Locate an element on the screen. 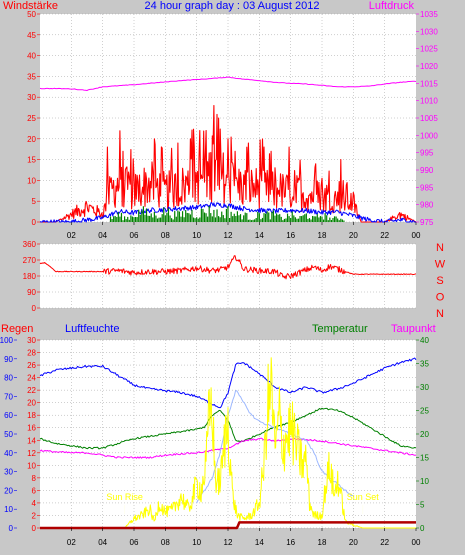  humidity-tick-label-10: 20 is located at coordinates (31, 403).